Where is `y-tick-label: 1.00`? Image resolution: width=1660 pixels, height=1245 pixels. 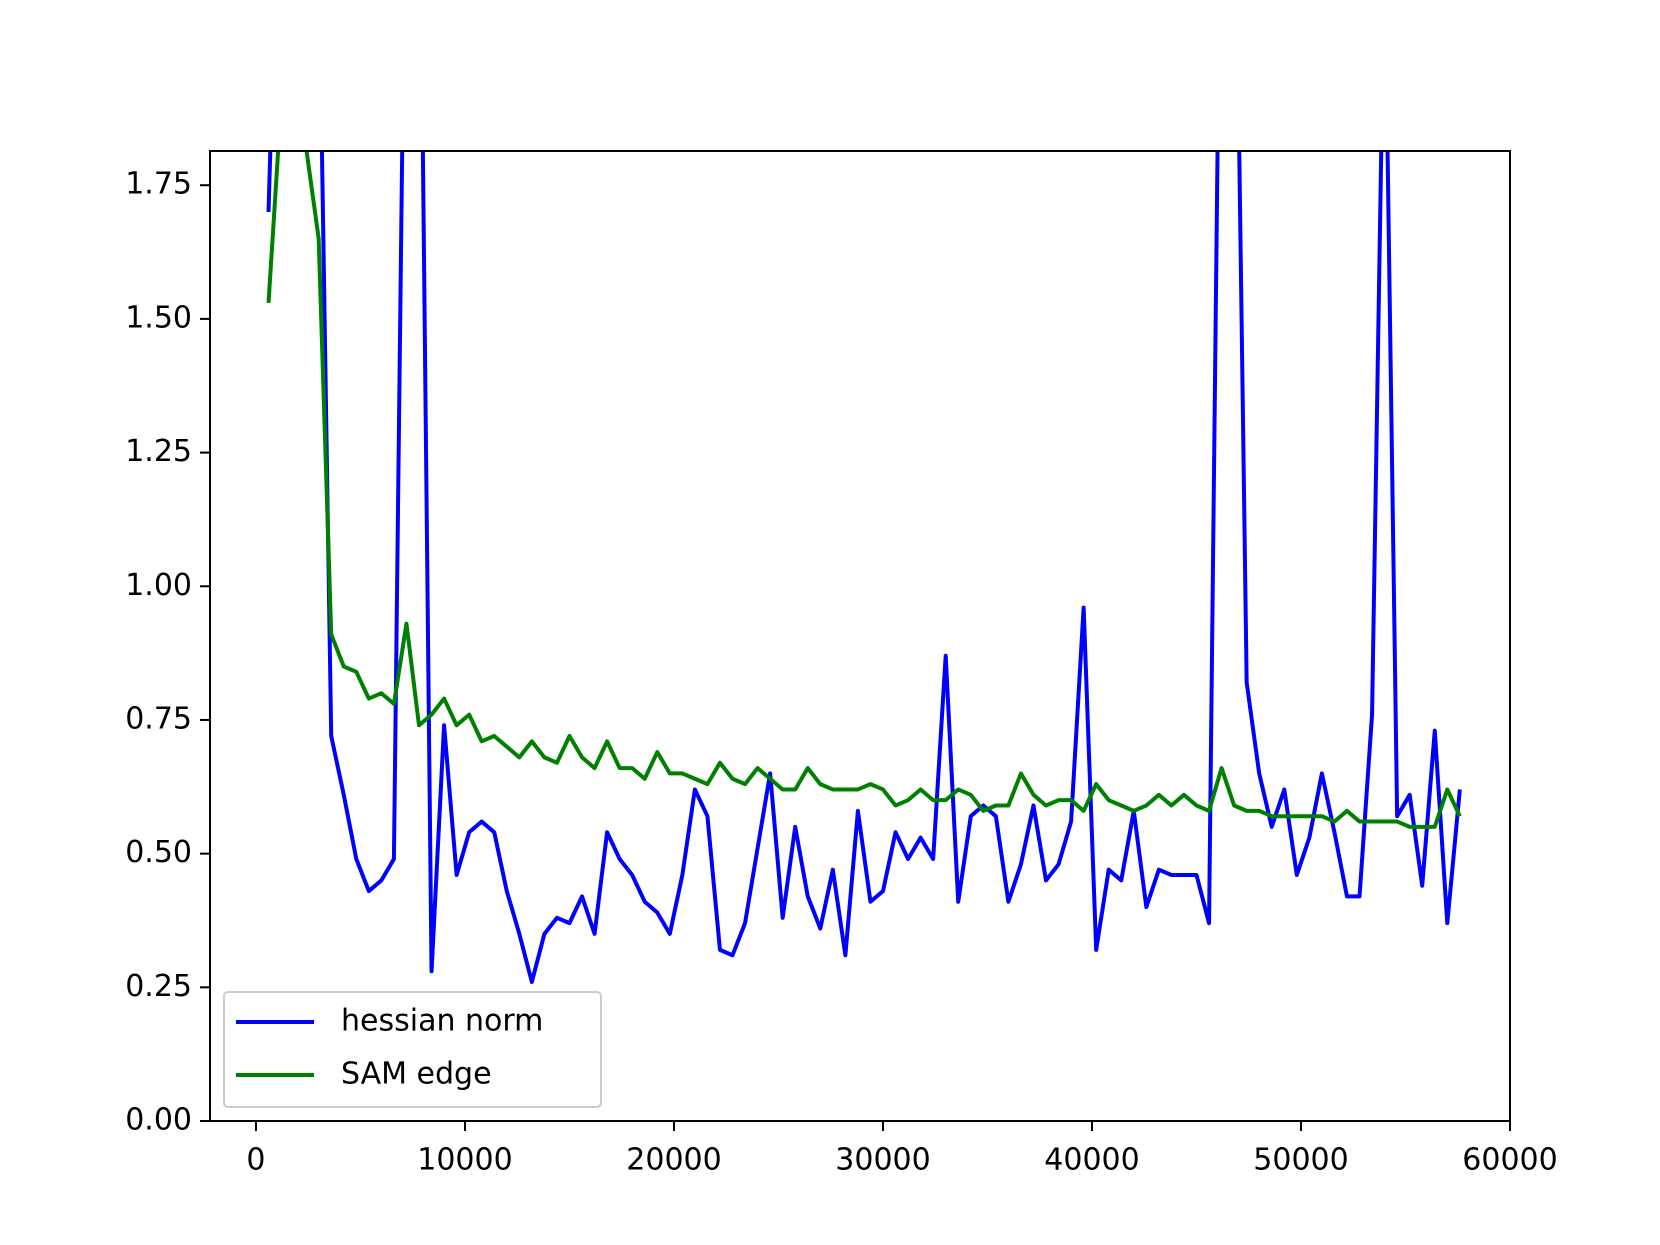 y-tick-label: 1.00 is located at coordinates (158, 585).